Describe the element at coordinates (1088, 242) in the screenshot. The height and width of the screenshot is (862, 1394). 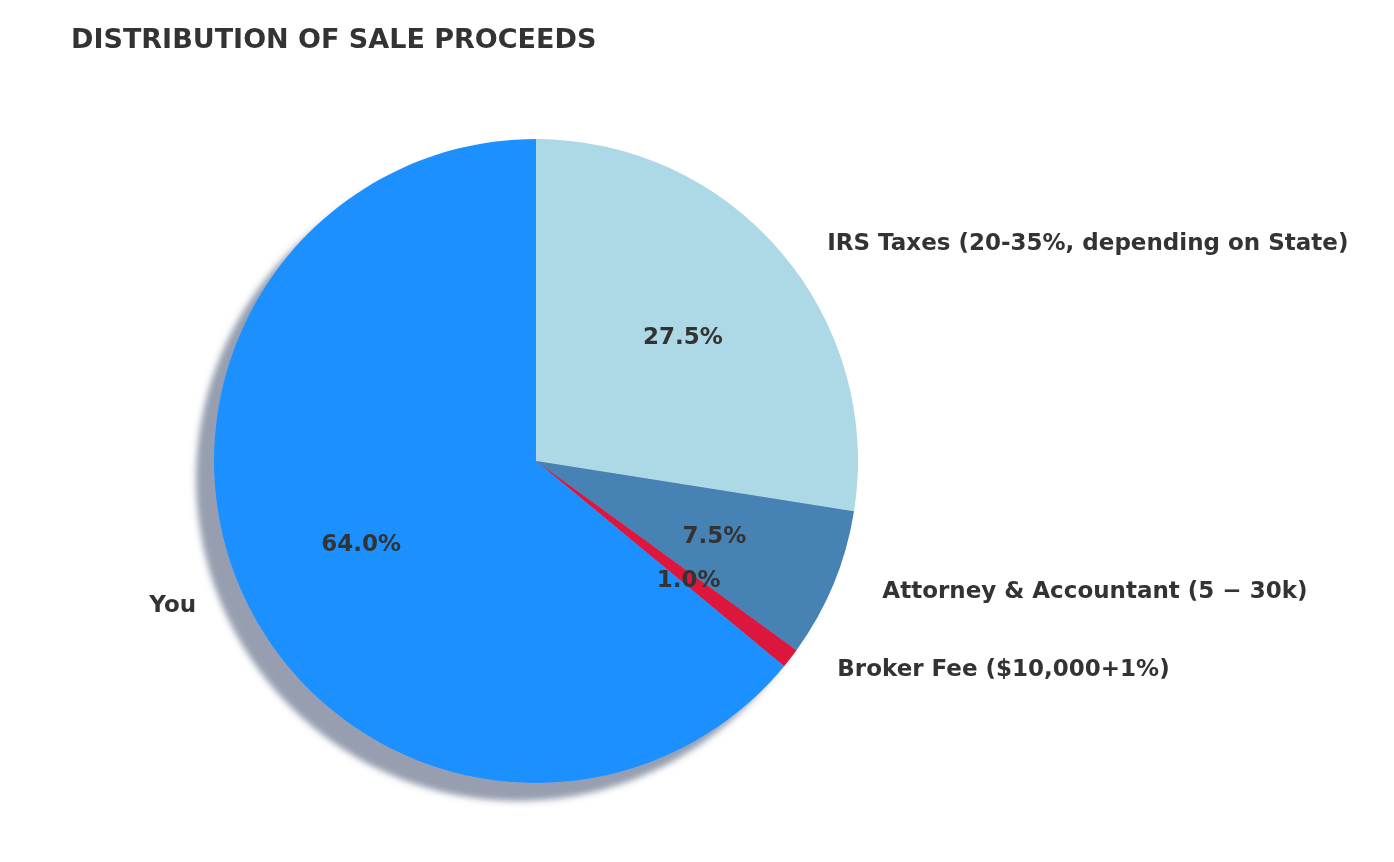
I see `slice-label: IRS Taxes (20-35%, depending on State)` at that location.